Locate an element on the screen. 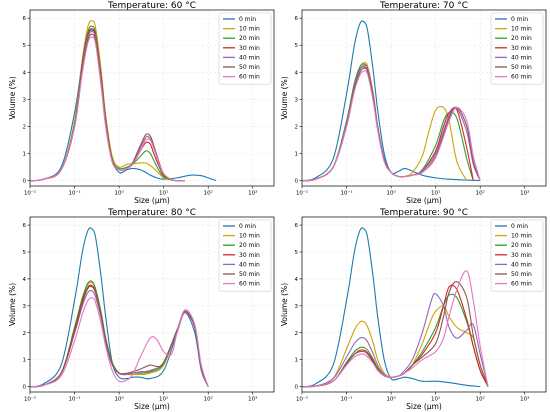 The image size is (550, 412). series-line-40-min is located at coordinates (107, 106).